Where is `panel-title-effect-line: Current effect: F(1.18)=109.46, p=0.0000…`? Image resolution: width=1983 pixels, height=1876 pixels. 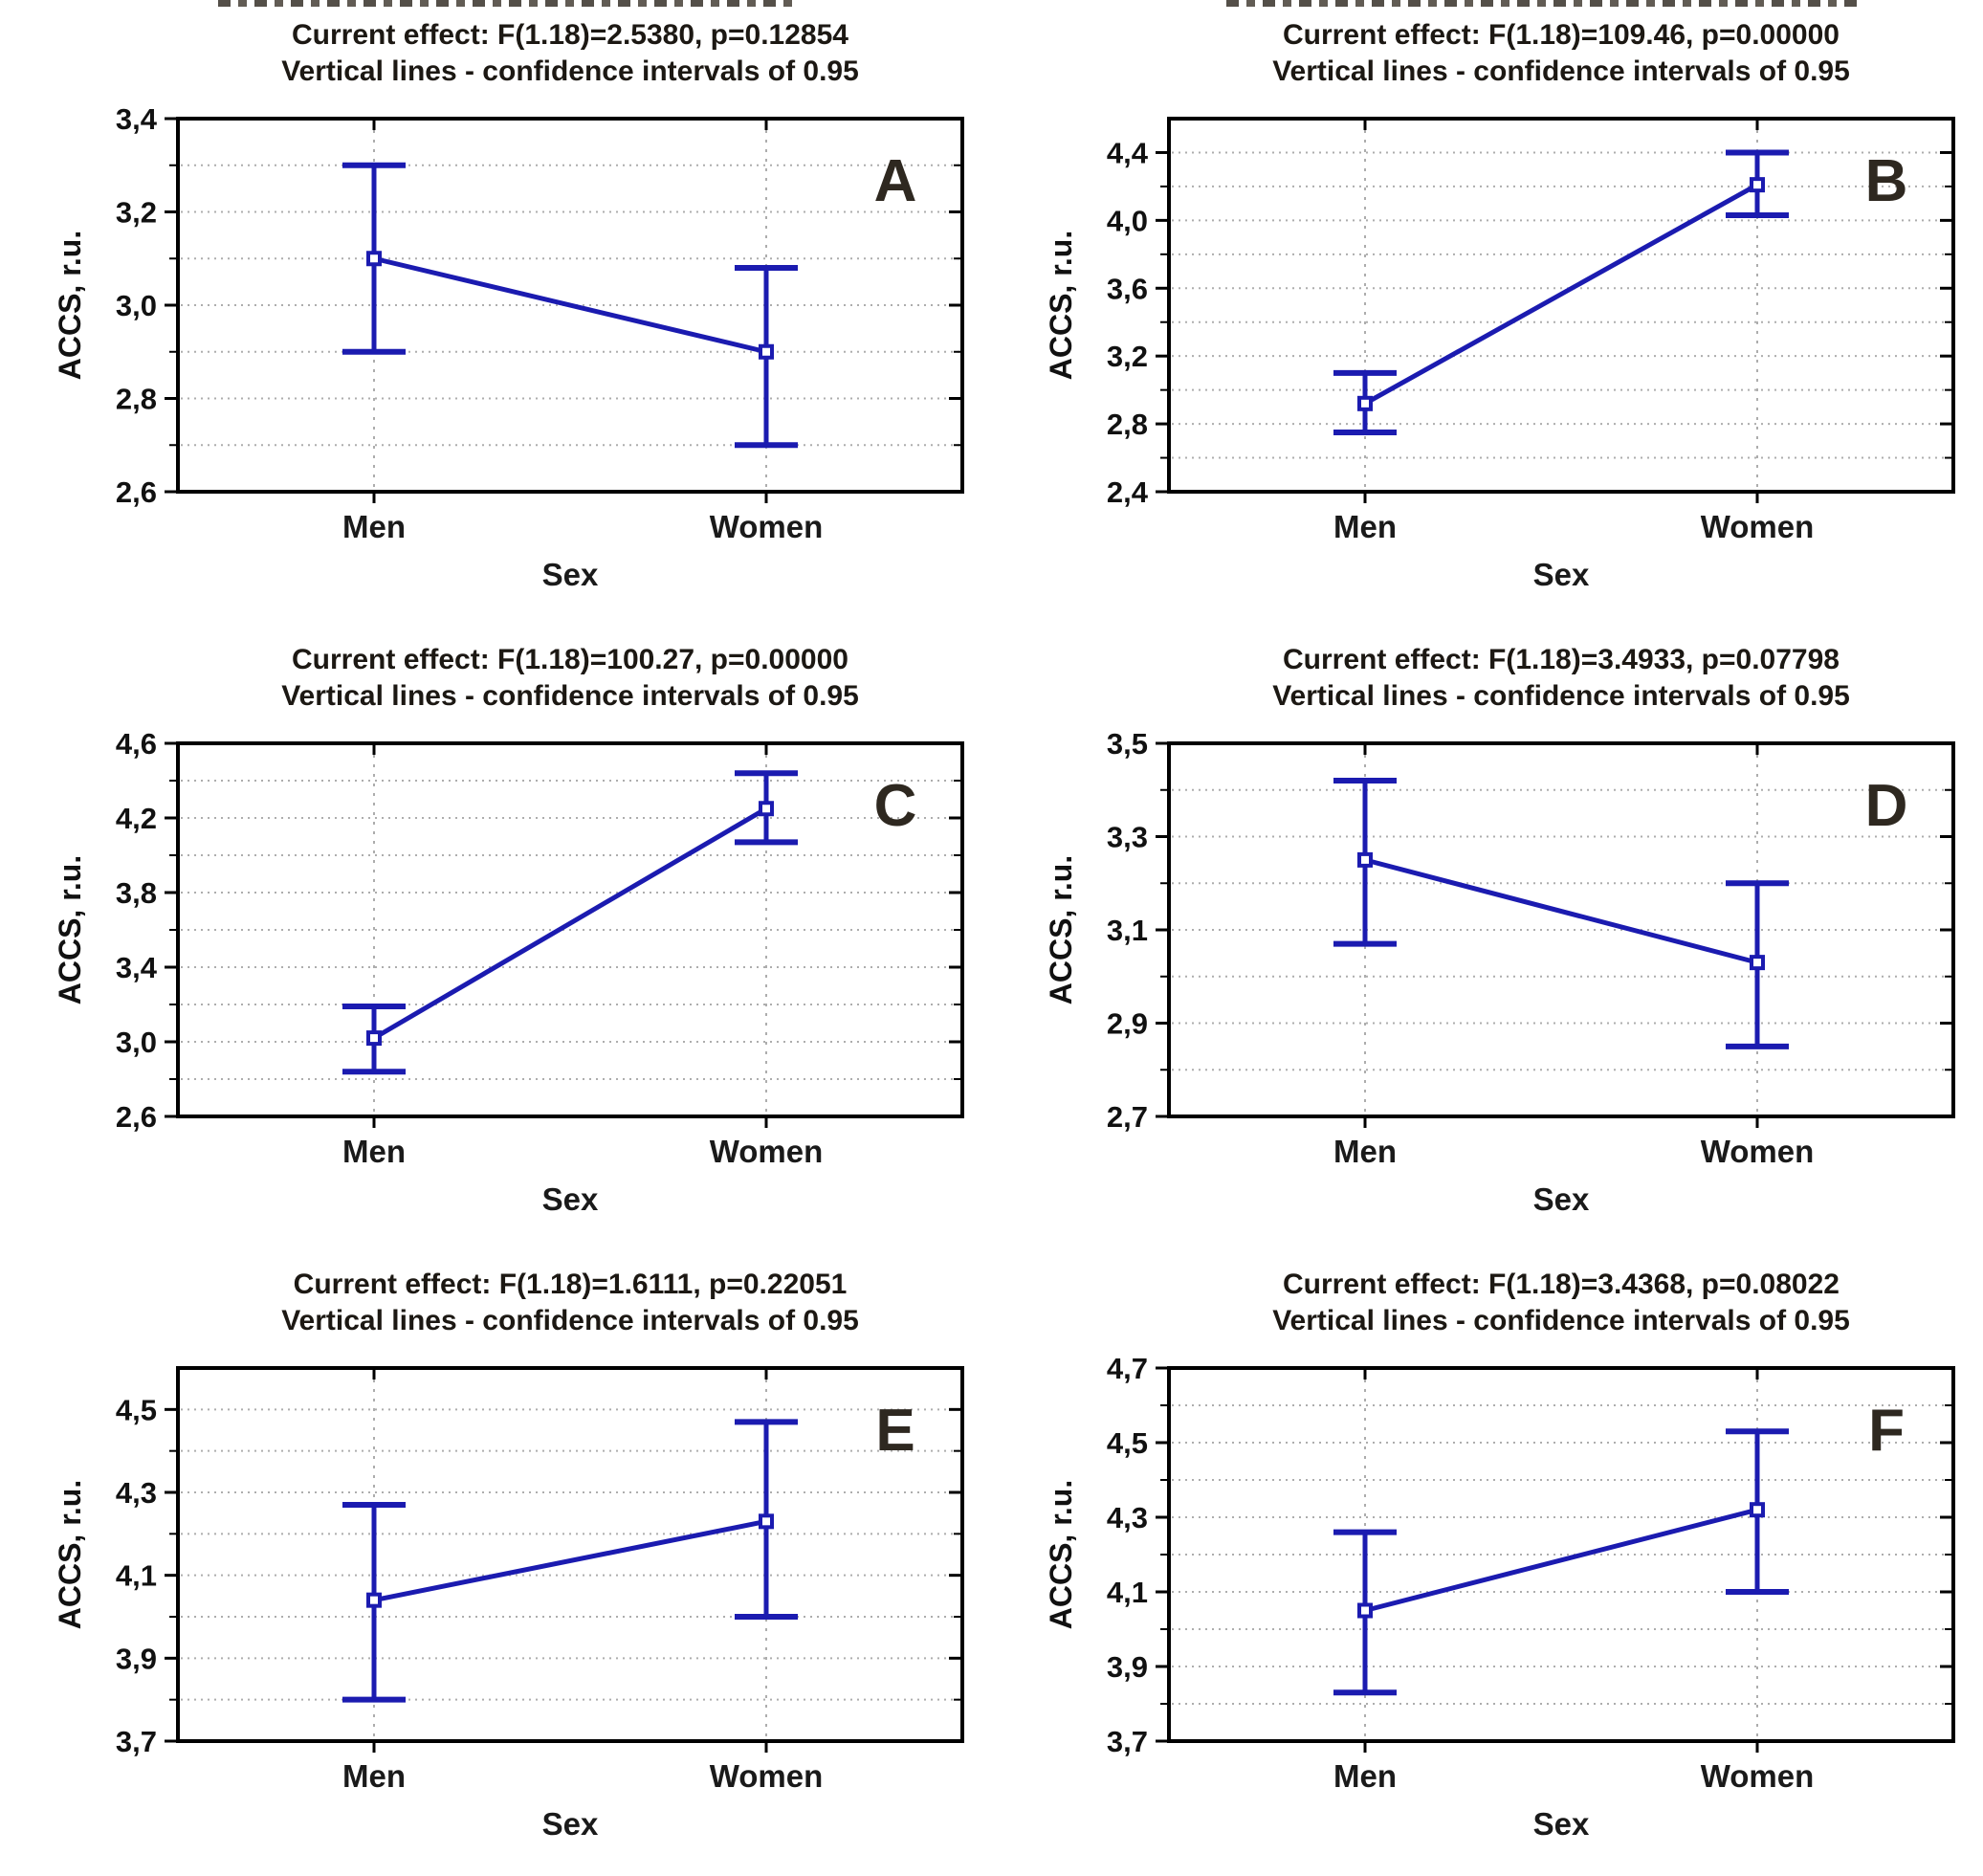 panel-title-effect-line: Current effect: F(1.18)=109.46, p=0.0000… is located at coordinates (1561, 35).